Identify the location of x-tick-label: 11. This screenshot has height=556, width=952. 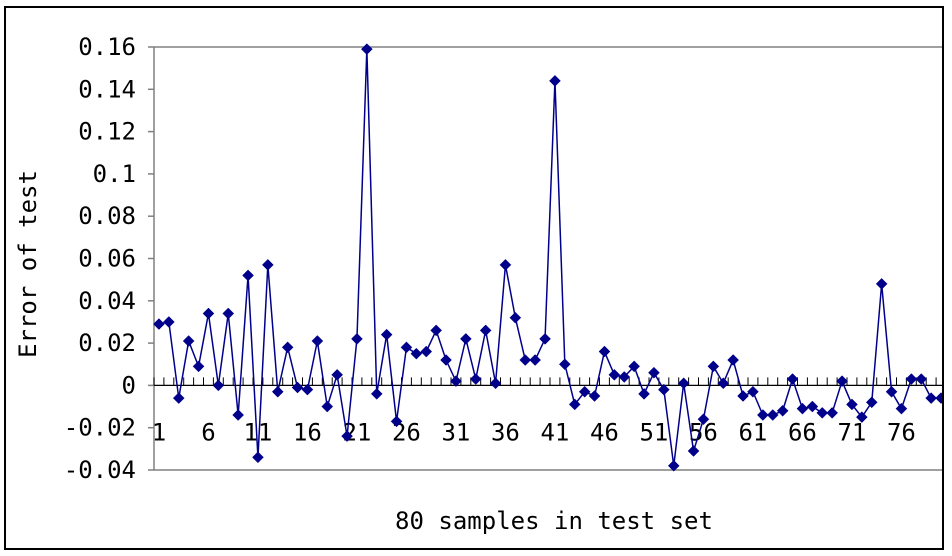
(257, 432).